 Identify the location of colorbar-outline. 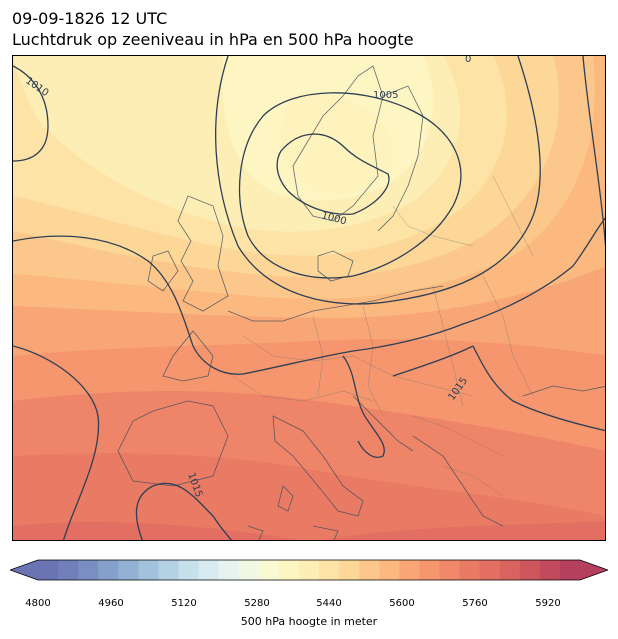
(309, 570).